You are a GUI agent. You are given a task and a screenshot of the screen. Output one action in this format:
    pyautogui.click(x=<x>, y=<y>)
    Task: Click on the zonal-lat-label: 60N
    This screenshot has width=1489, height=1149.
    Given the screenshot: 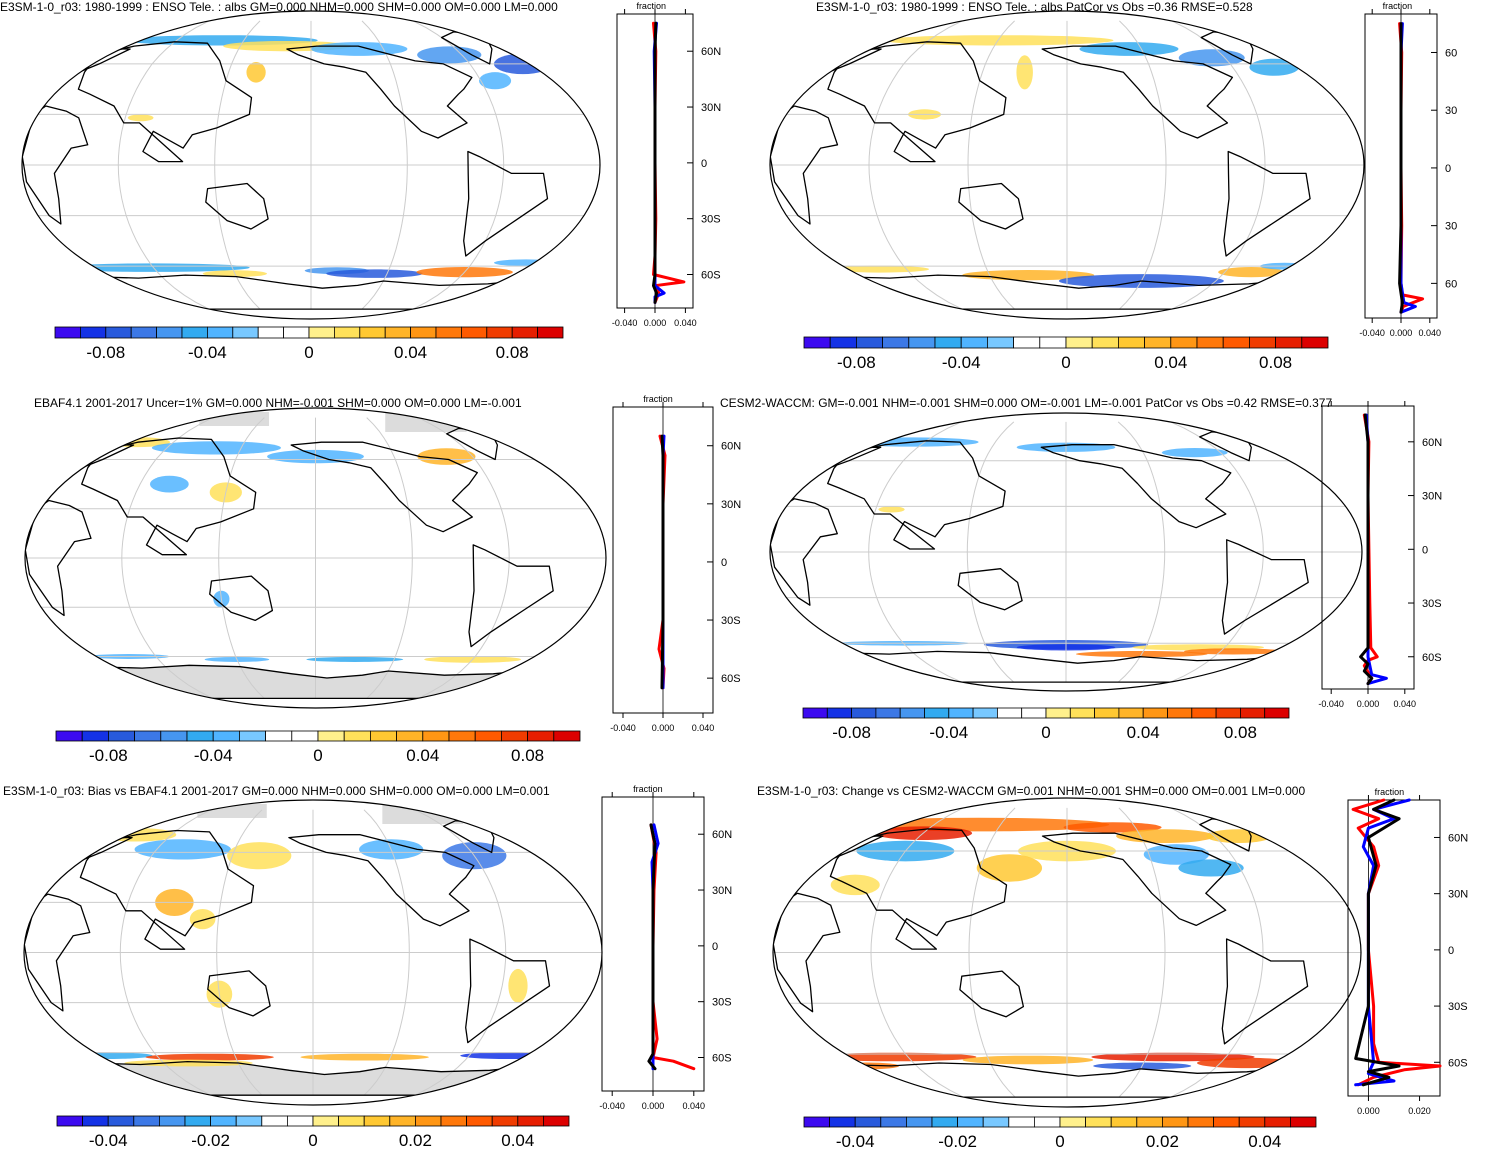 What is the action you would take?
    pyautogui.click(x=731, y=447)
    